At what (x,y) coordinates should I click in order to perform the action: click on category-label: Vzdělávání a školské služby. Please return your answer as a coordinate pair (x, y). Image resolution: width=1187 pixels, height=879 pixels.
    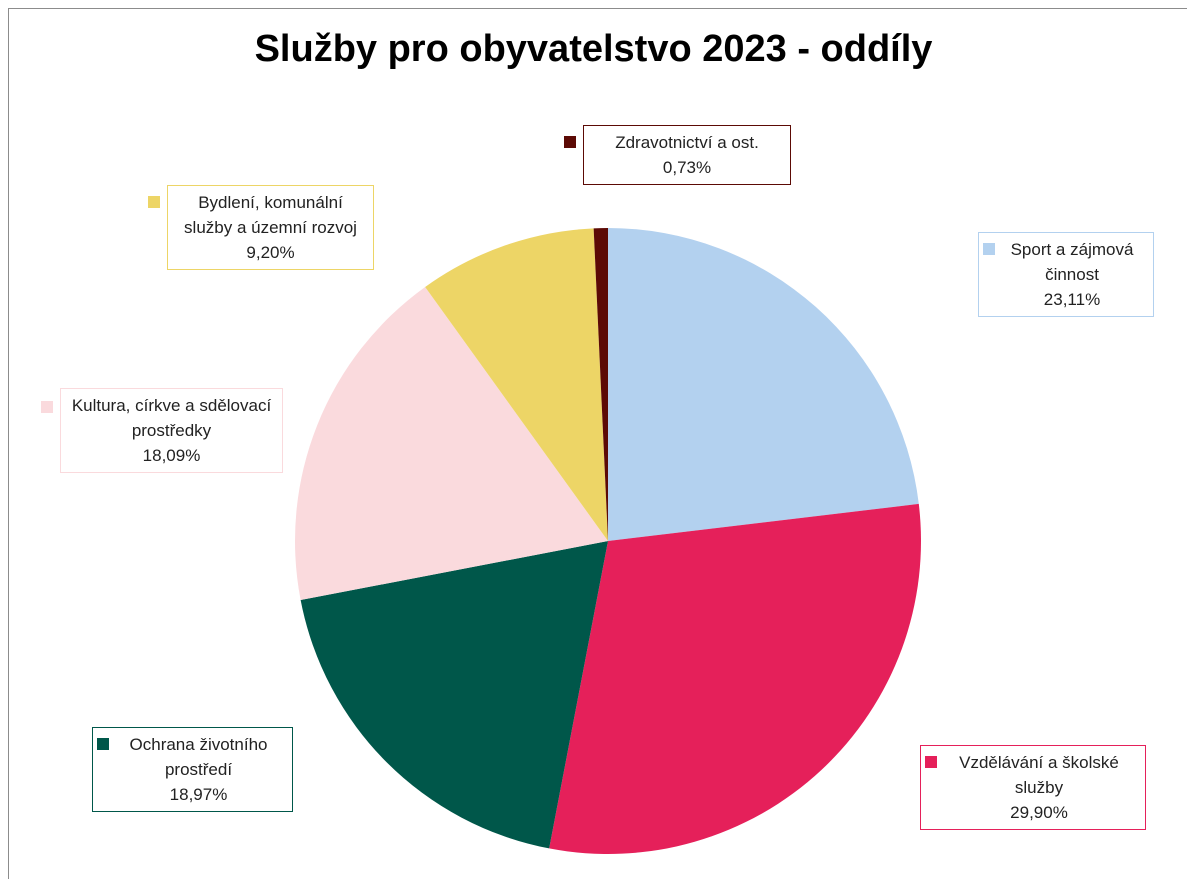
    Looking at the image, I should click on (1039, 775).